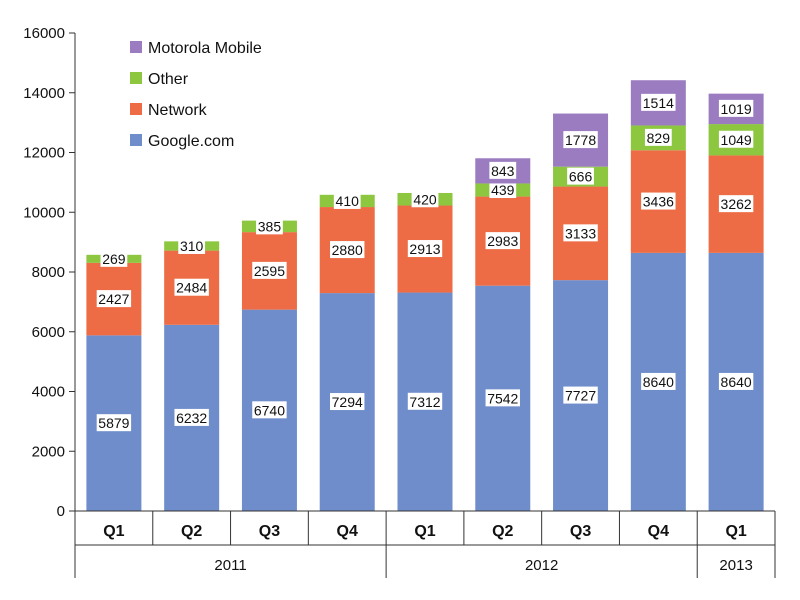 Image resolution: width=800 pixels, height=600 pixels. Describe the element at coordinates (425, 544) in the screenshot. I see `x-axis: Q1 Q2 Q3 Q4 Q1 Q2 Q3 Q4 Q1 2011 2012 2013` at that location.